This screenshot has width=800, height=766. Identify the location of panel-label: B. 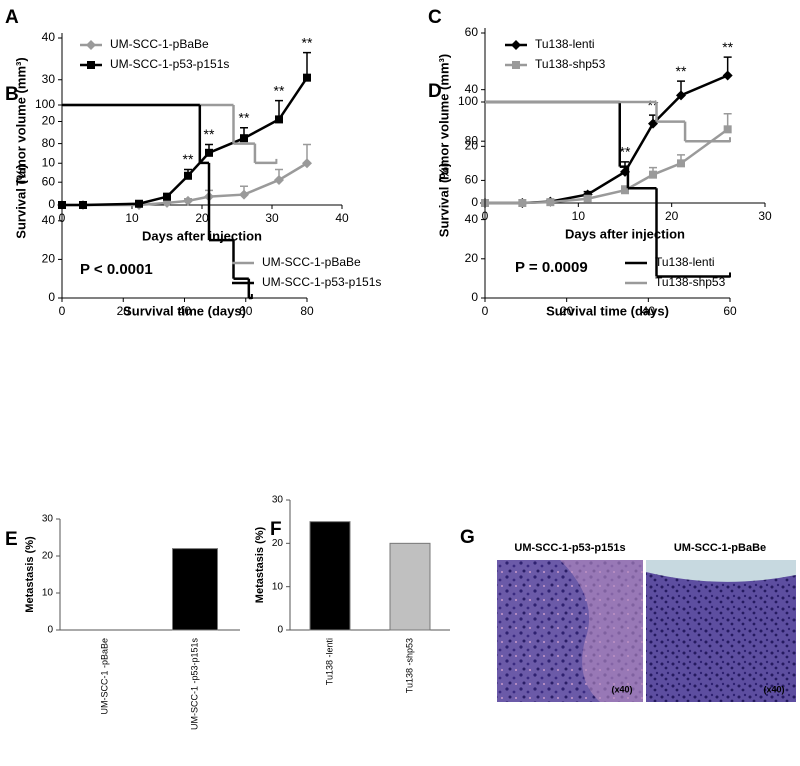
(12, 94).